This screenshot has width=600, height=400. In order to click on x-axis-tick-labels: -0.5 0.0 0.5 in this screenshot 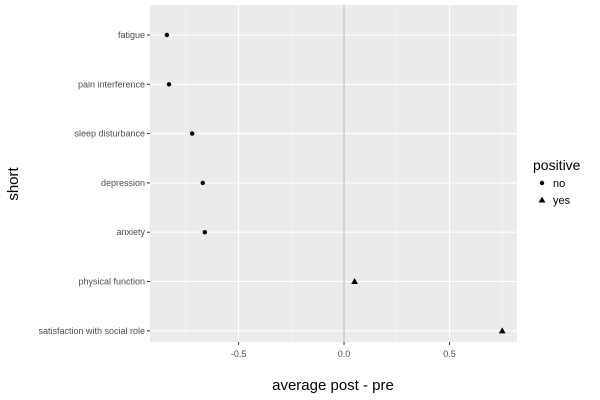, I will do `click(343, 350)`.